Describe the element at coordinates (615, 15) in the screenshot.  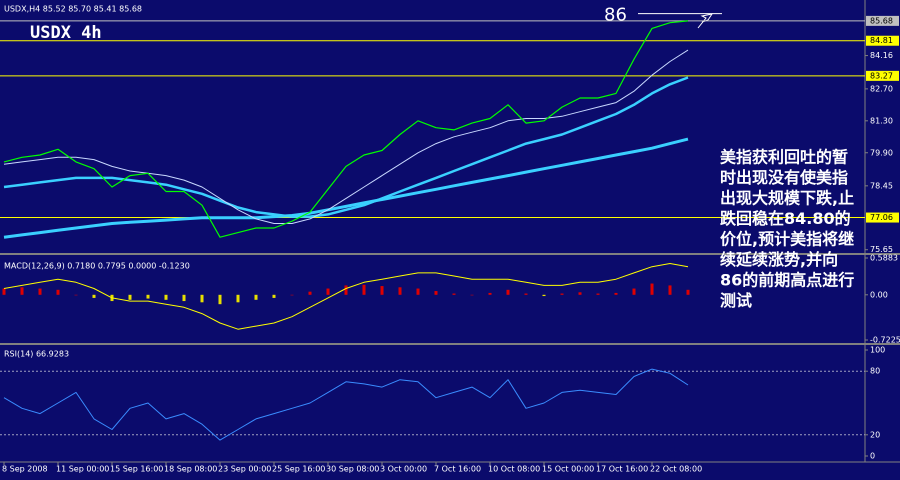
I see `resistance-label: 86` at that location.